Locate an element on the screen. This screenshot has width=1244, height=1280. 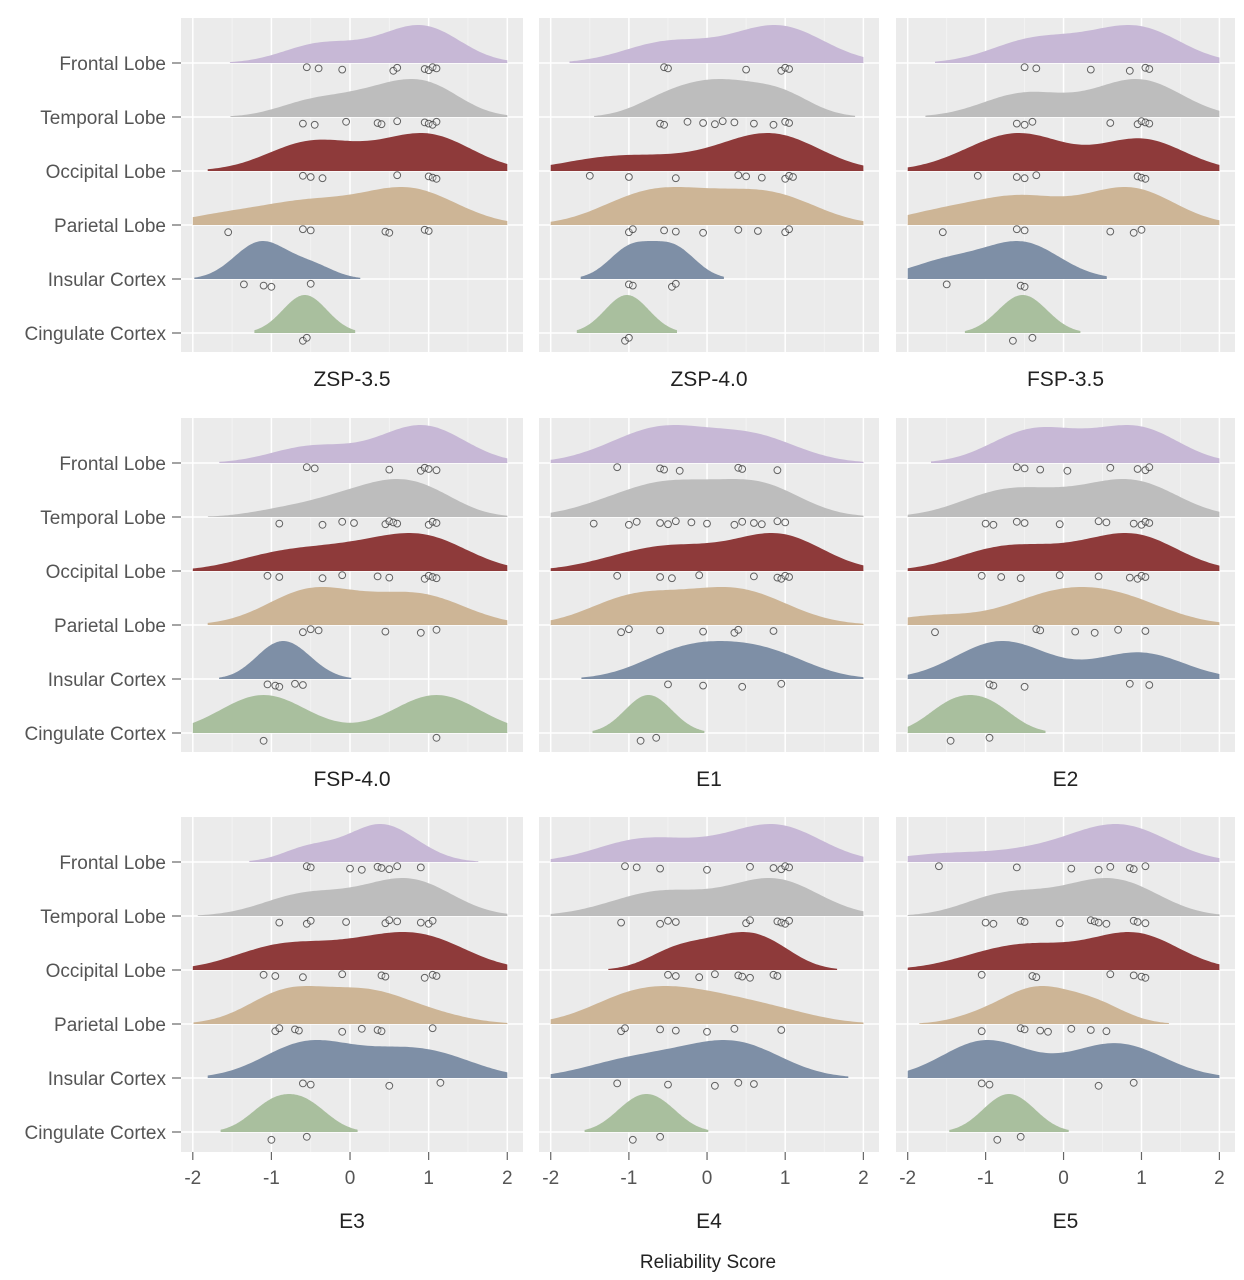
density-ridge-temporal-lobe is located at coordinates (369, 98).